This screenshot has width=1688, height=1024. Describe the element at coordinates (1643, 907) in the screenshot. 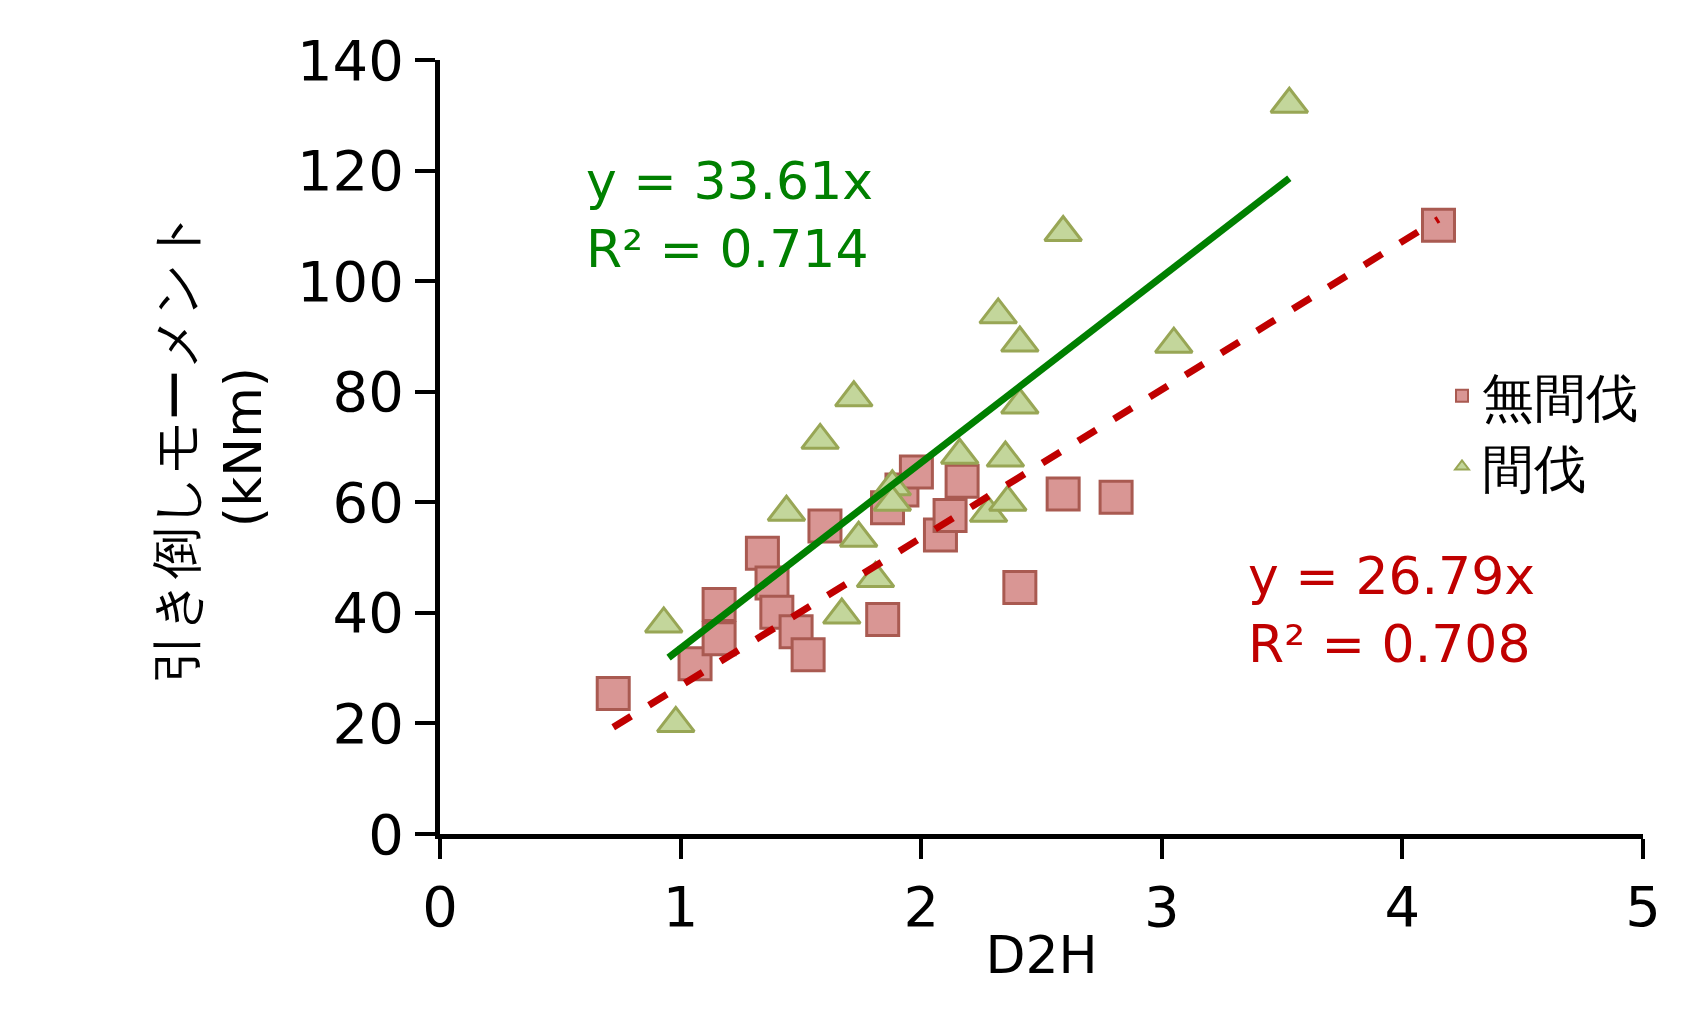

I see `x-tick-label: 5` at that location.